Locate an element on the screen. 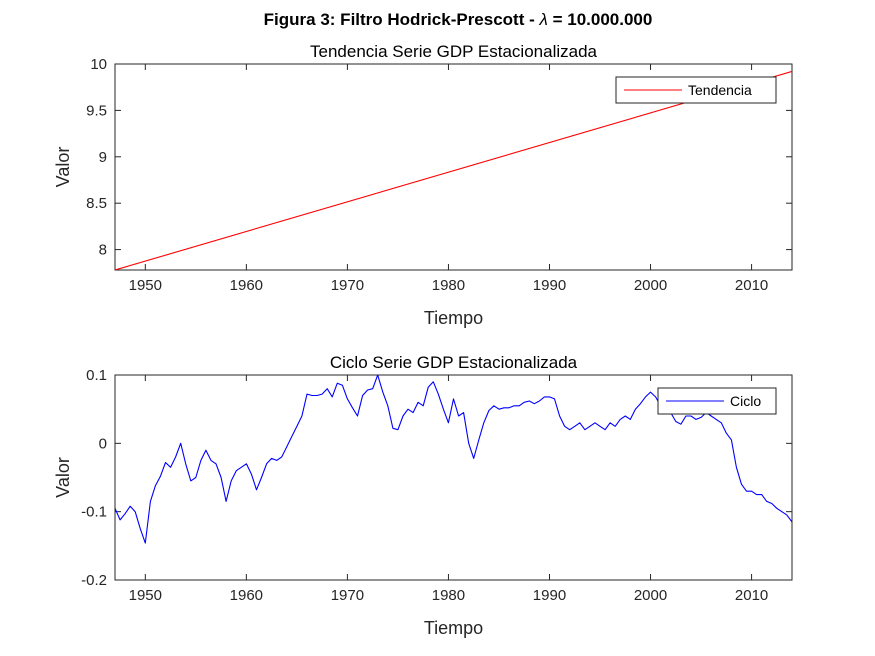 The height and width of the screenshot is (656, 875). trend-y-tick-label: 8.5 is located at coordinates (96, 203).